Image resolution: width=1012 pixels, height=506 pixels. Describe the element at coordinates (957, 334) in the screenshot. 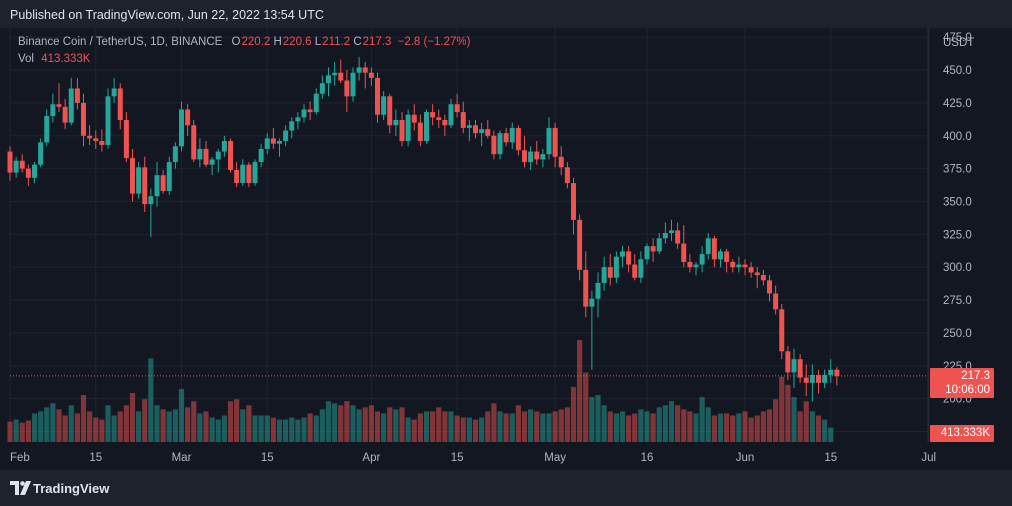

I see `price-tick-label: 250.0` at that location.